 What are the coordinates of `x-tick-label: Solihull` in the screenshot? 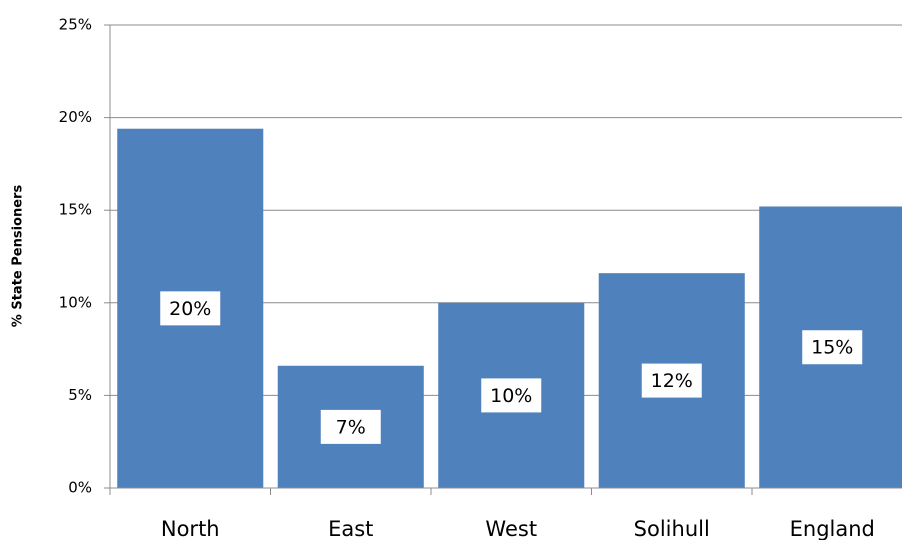 It's located at (672, 528).